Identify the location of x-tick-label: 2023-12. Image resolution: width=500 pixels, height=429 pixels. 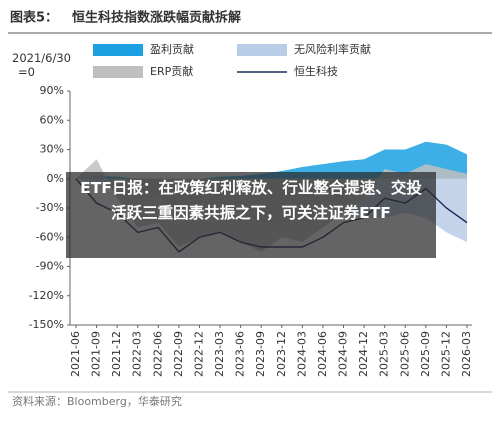
(281, 354).